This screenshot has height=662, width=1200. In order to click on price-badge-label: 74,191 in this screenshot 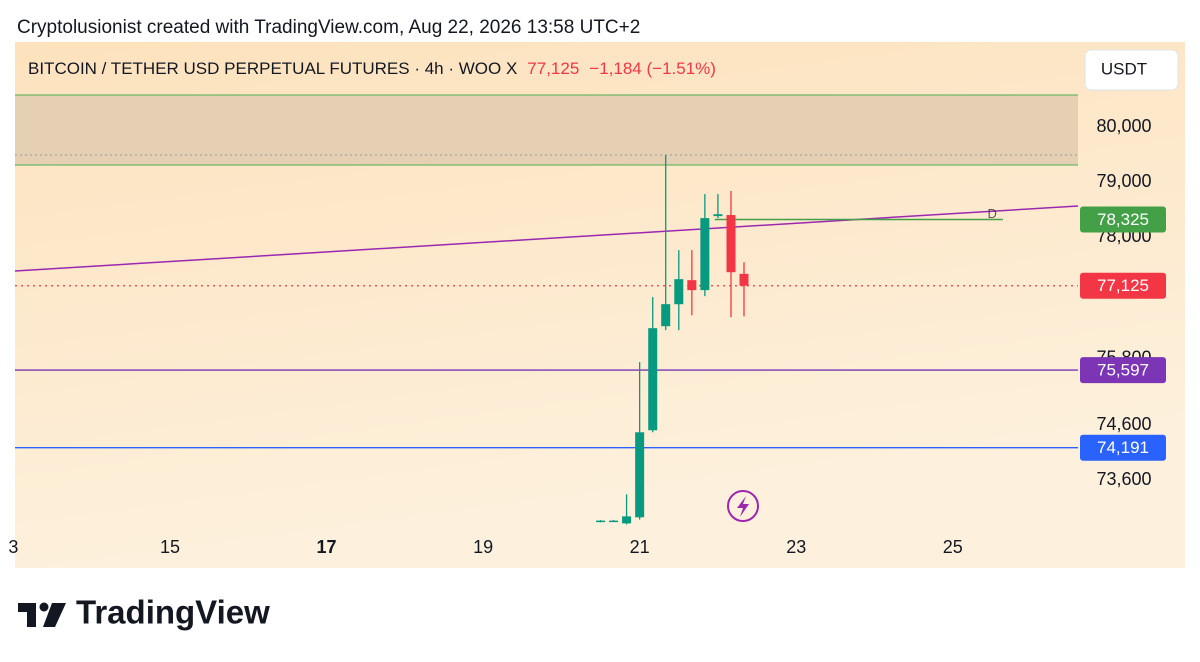, I will do `click(1123, 447)`.